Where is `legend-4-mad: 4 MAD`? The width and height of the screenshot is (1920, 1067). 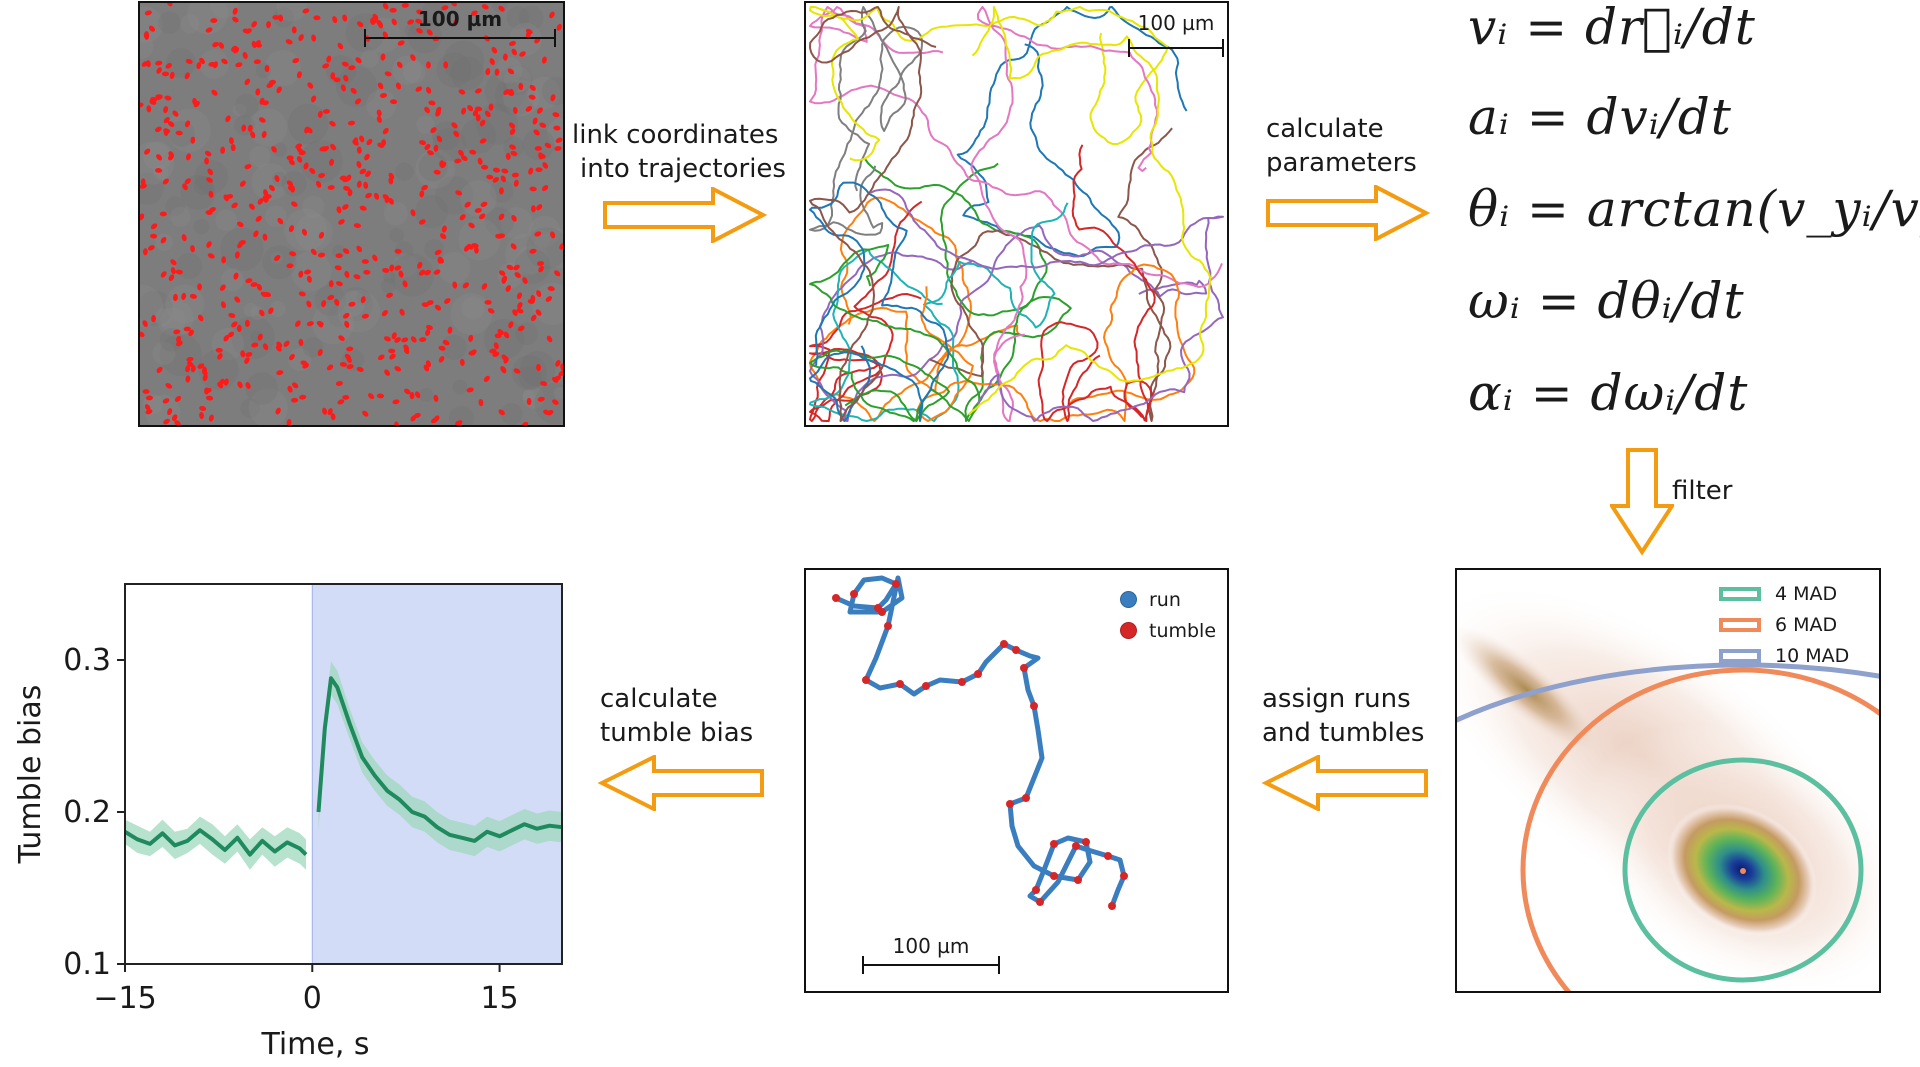 legend-4-mad: 4 MAD is located at coordinates (1784, 593).